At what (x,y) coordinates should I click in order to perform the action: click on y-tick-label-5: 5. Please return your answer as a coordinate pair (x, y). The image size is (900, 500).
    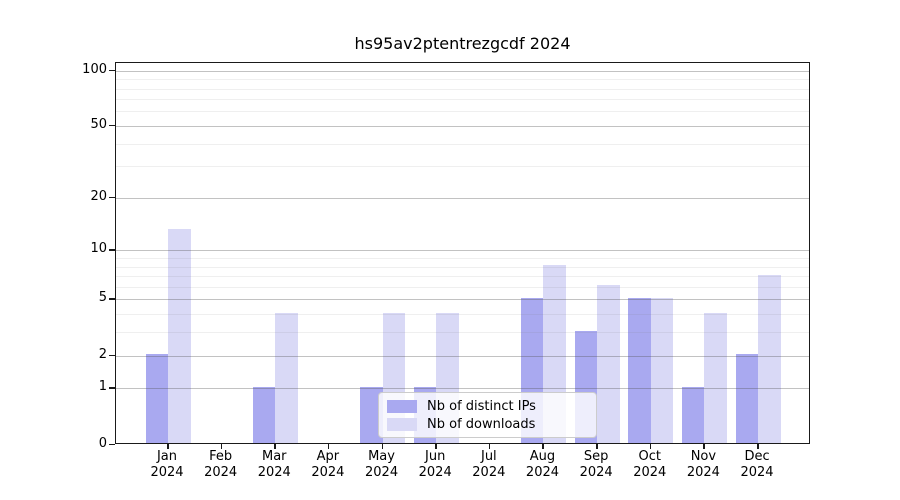
    Looking at the image, I should click on (102, 298).